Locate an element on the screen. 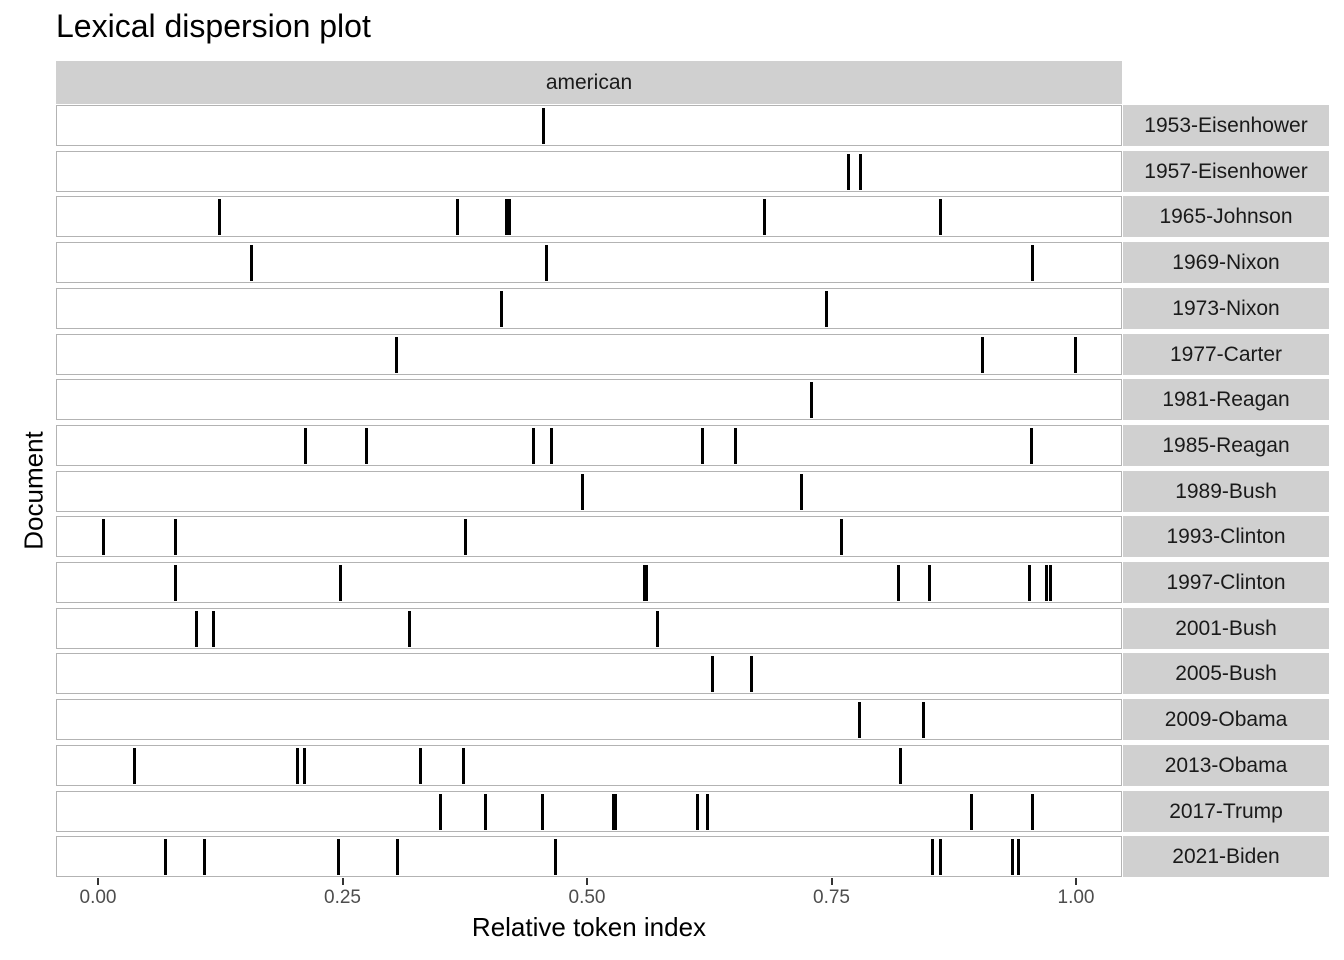 The width and height of the screenshot is (1344, 960). document-label: 2005-Bush is located at coordinates (1226, 674).